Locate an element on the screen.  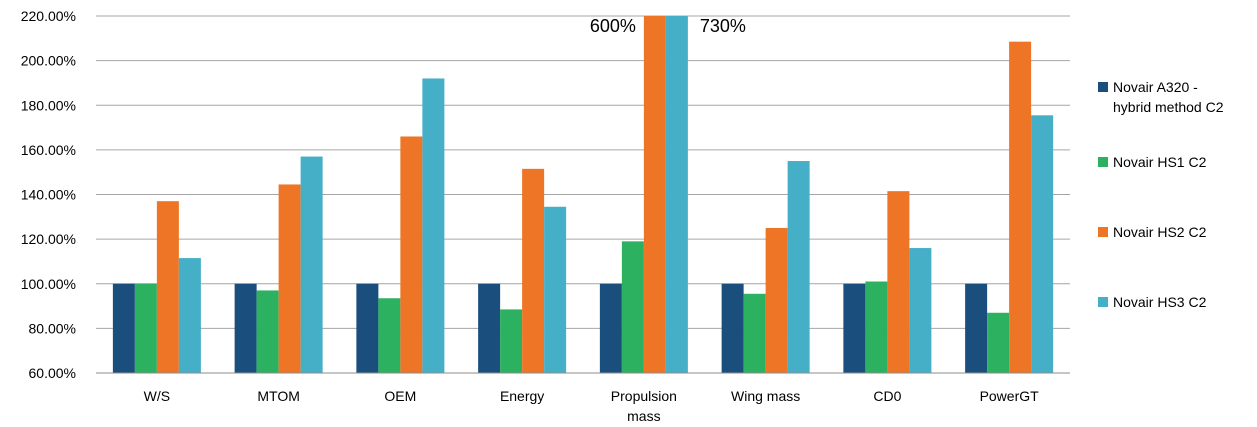
x-category-label: Propulsion is located at coordinates (644, 396).